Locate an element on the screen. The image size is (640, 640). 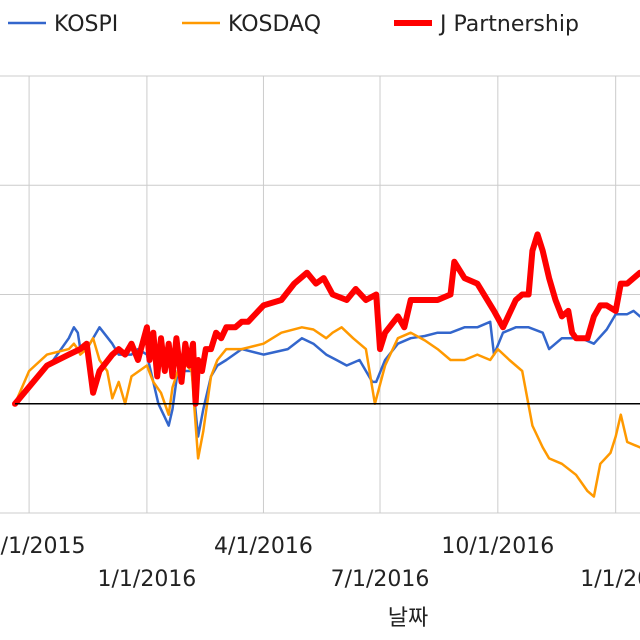
x-tick-label: 7/1/2016 is located at coordinates (380, 579).